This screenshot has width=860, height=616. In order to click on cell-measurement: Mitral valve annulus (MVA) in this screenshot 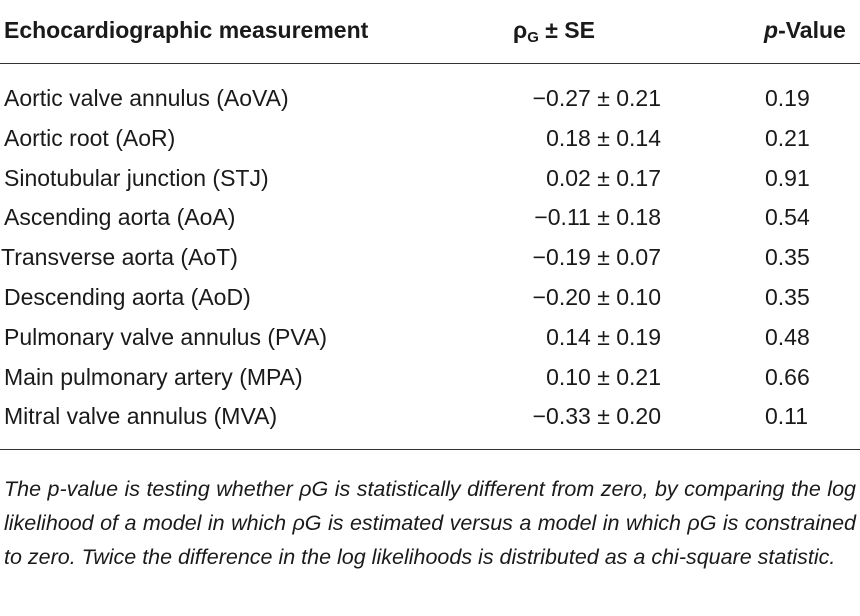, I will do `click(141, 416)`.